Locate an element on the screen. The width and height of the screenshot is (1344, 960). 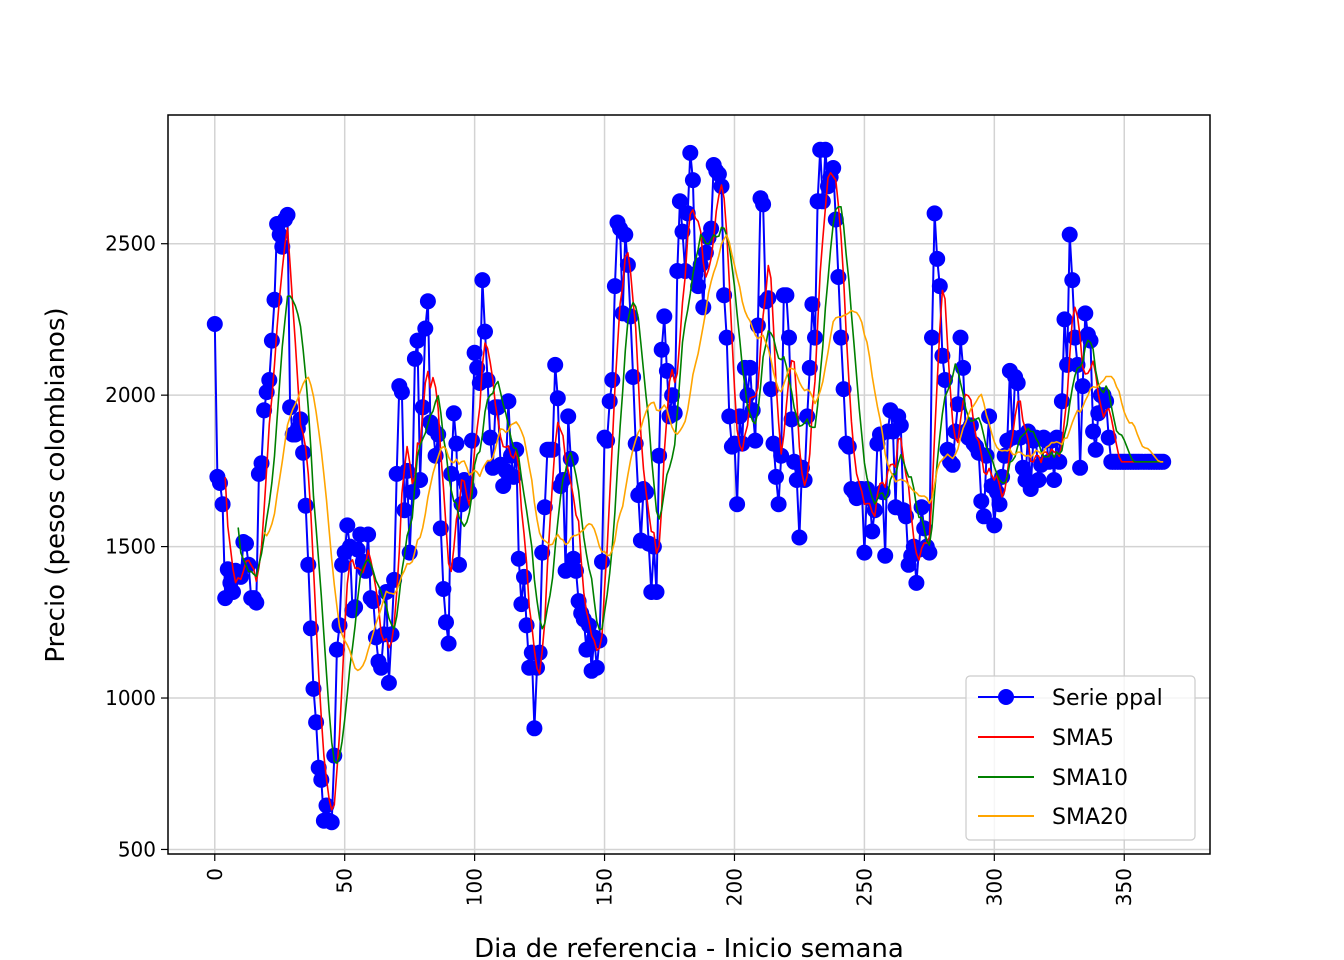
x-tick-label: 300 is located at coordinates (994, 887).